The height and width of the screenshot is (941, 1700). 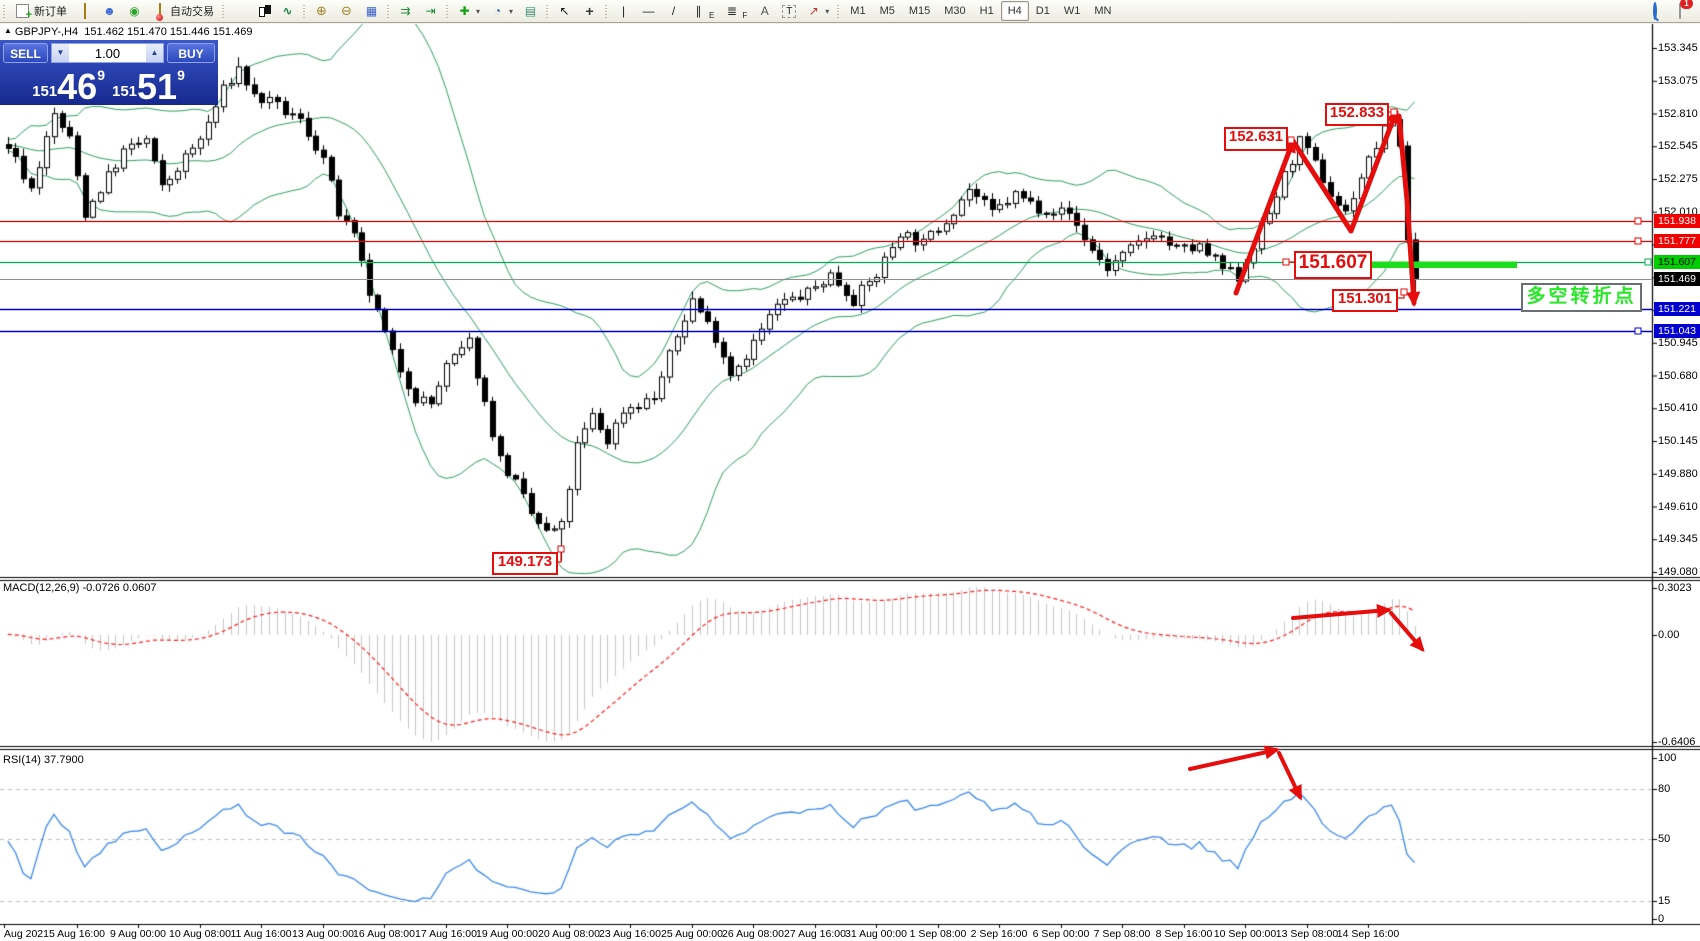 What do you see at coordinates (191, 53) in the screenshot?
I see `buy-button: BUY` at bounding box center [191, 53].